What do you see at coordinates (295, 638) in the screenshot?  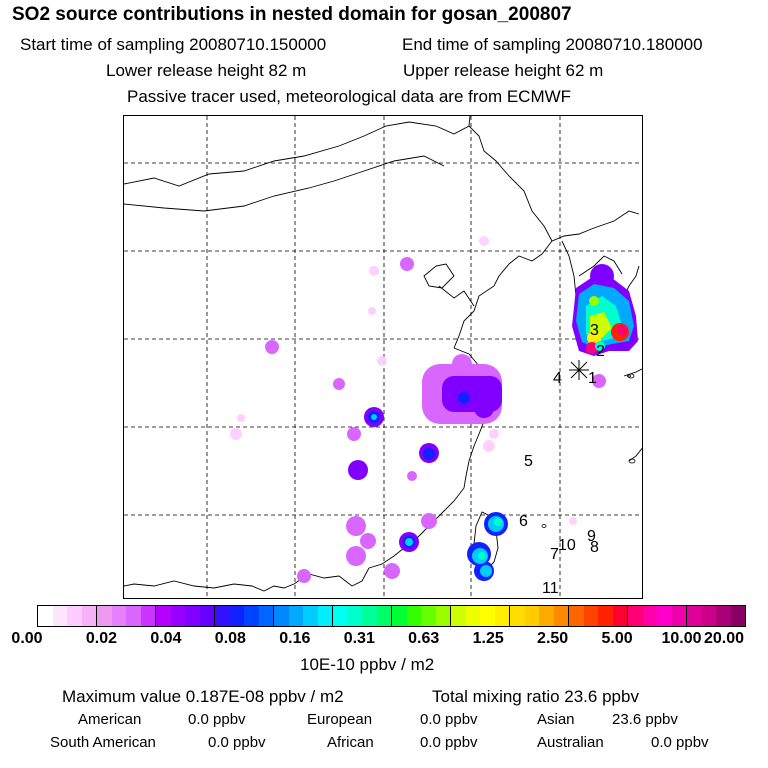 I see `colorbar-tick-label: 0.16` at bounding box center [295, 638].